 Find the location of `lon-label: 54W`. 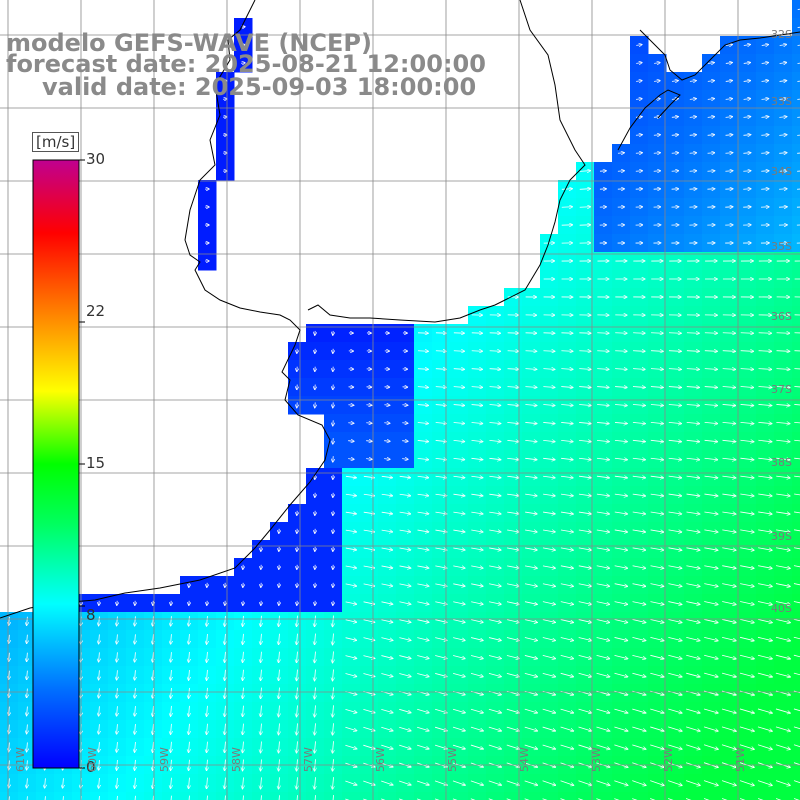

lon-label: 54W is located at coordinates (524, 759).